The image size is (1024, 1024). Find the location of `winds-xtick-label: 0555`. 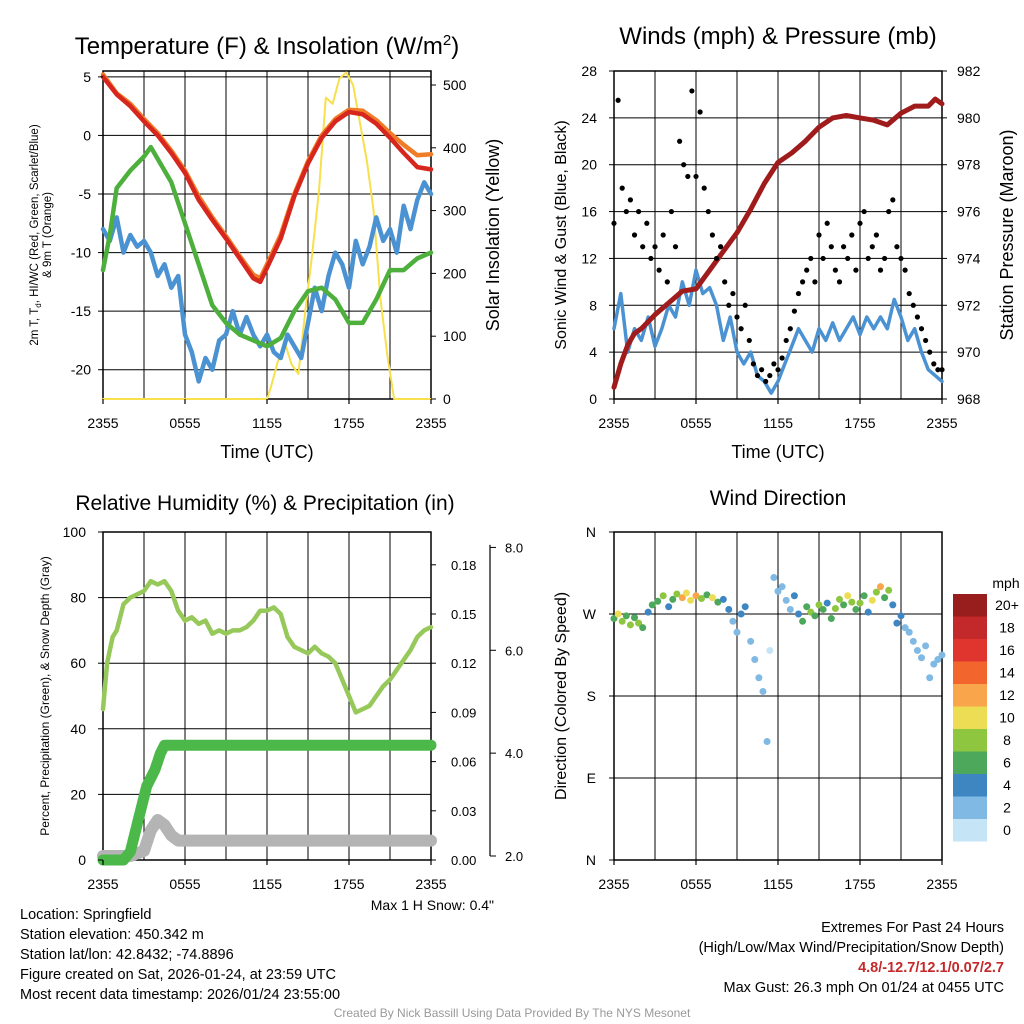

winds-xtick-label: 0555 is located at coordinates (695, 423).